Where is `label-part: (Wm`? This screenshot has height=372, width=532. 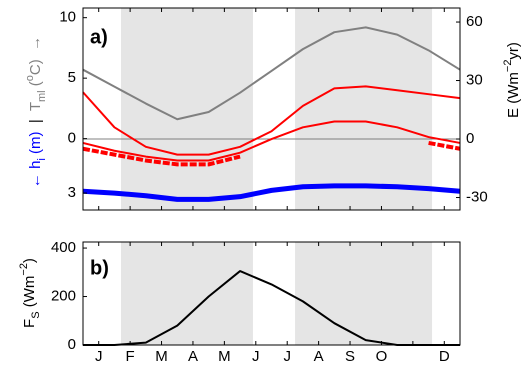 label-part: (Wm is located at coordinates (29, 294).